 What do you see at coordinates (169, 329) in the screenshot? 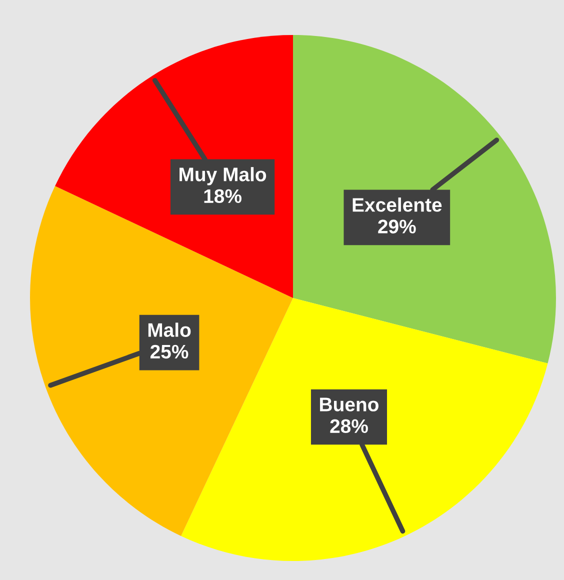
I see `slice-label: Malo` at bounding box center [169, 329].